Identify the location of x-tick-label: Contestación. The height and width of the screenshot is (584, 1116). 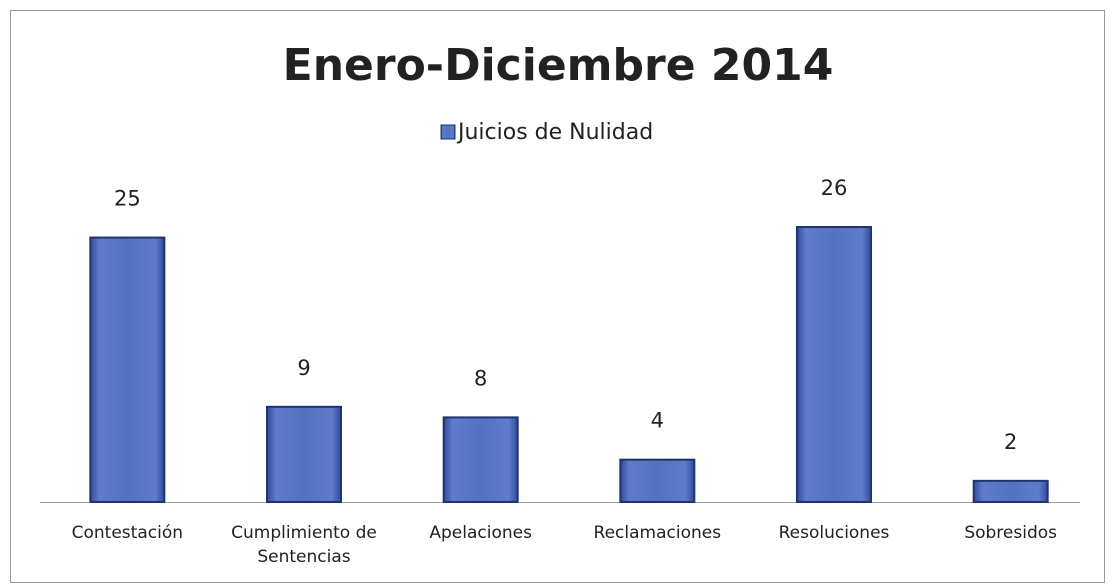
(127, 533).